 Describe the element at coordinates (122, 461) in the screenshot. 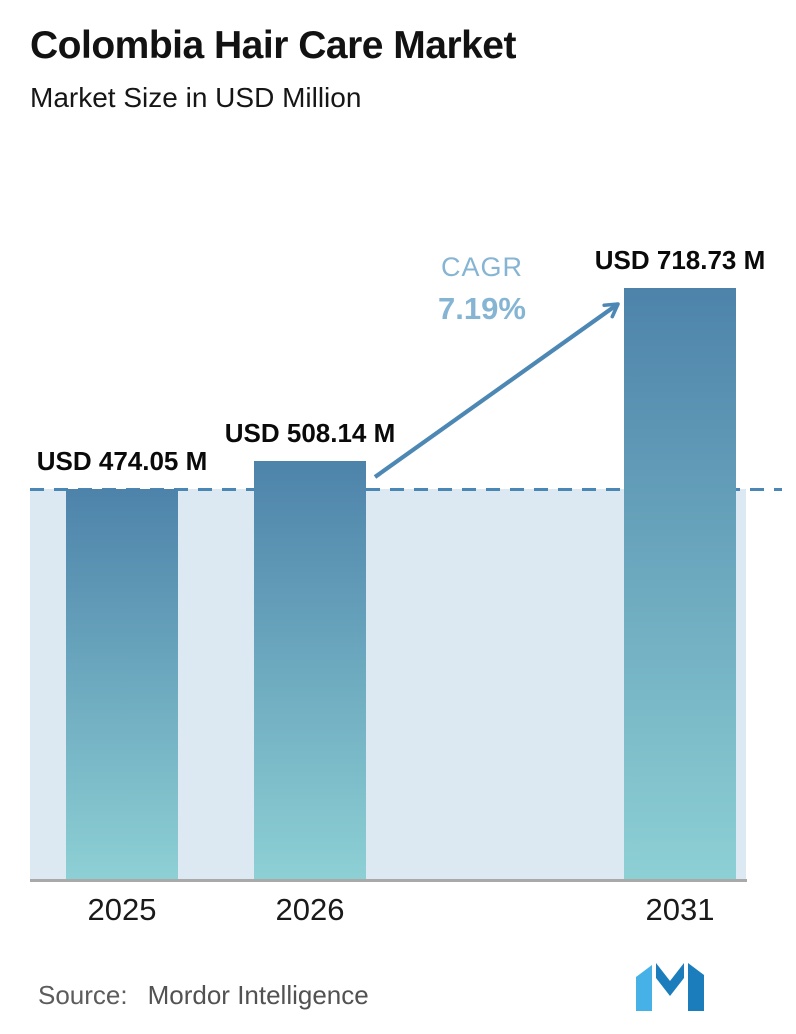

I see `bar-value-label: USD 474.05 M` at that location.